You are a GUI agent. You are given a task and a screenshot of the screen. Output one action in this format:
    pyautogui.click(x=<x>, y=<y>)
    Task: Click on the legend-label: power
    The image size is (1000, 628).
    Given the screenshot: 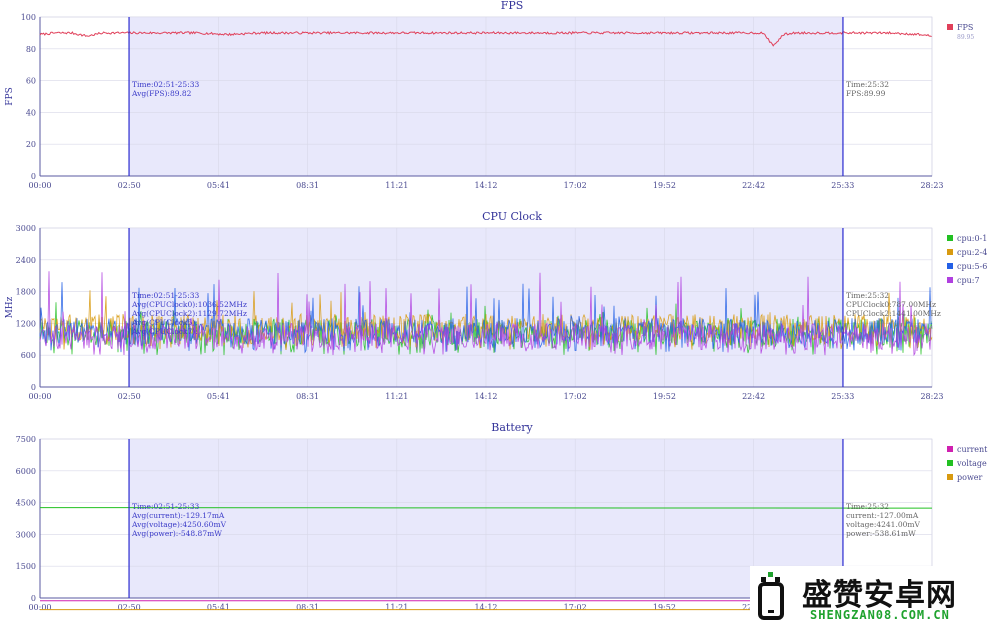 What is the action you would take?
    pyautogui.click(x=970, y=477)
    